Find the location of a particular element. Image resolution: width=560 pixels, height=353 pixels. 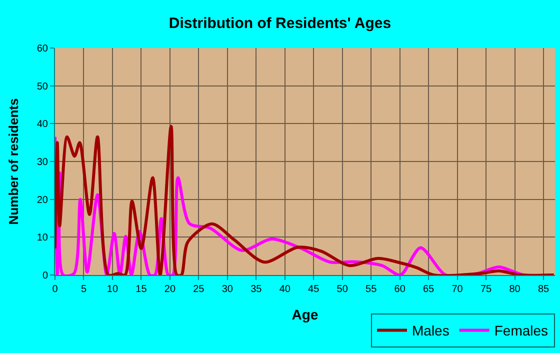

x-tick-label: 40 is located at coordinates (285, 289).